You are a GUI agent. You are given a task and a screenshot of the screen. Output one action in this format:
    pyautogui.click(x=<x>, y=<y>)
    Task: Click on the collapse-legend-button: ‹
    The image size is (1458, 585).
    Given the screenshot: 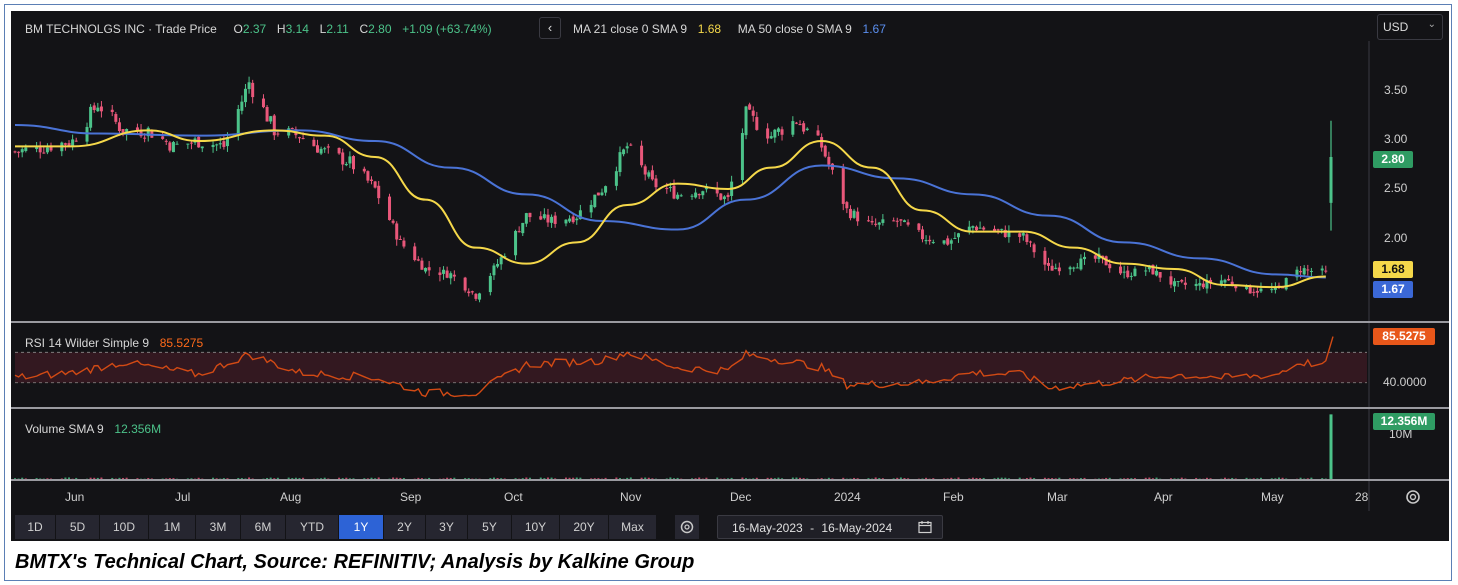 What is the action you would take?
    pyautogui.click(x=550, y=28)
    